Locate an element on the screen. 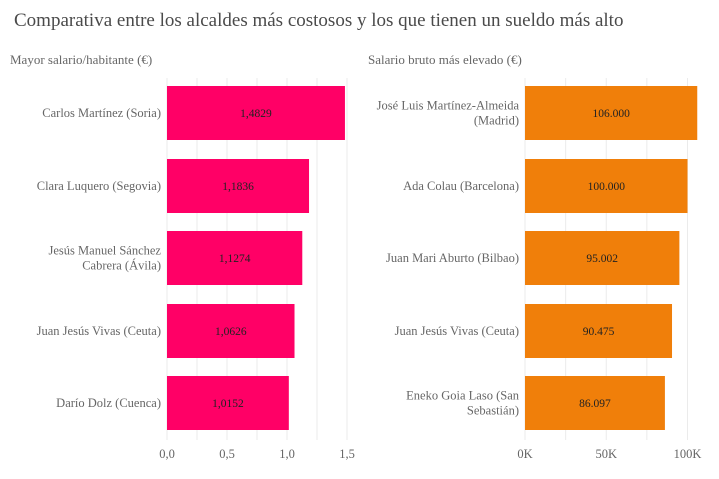 The height and width of the screenshot is (479, 719). category-label-line: Clara Luquero (Segovia) is located at coordinates (99, 186).